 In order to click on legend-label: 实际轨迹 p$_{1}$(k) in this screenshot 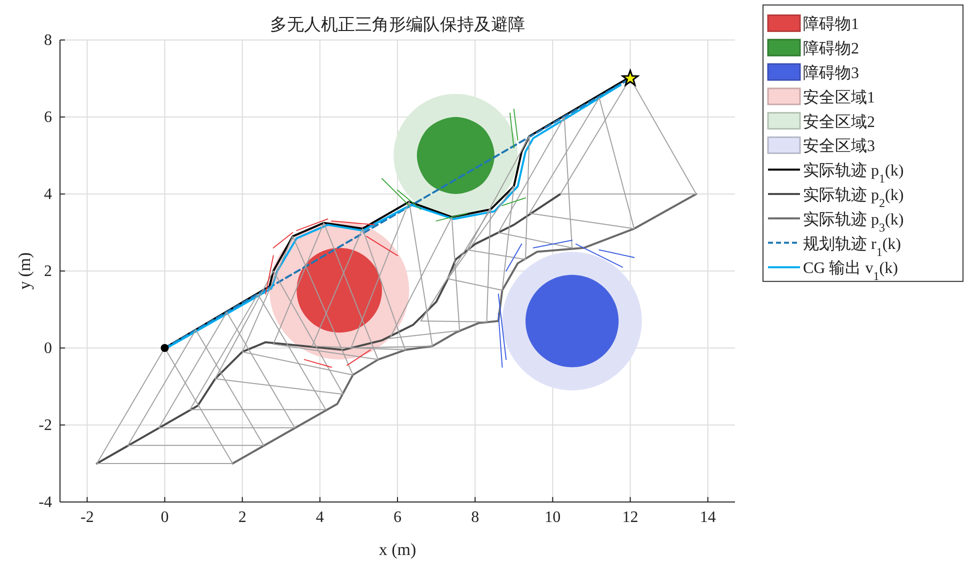, I will do `click(853, 174)`.